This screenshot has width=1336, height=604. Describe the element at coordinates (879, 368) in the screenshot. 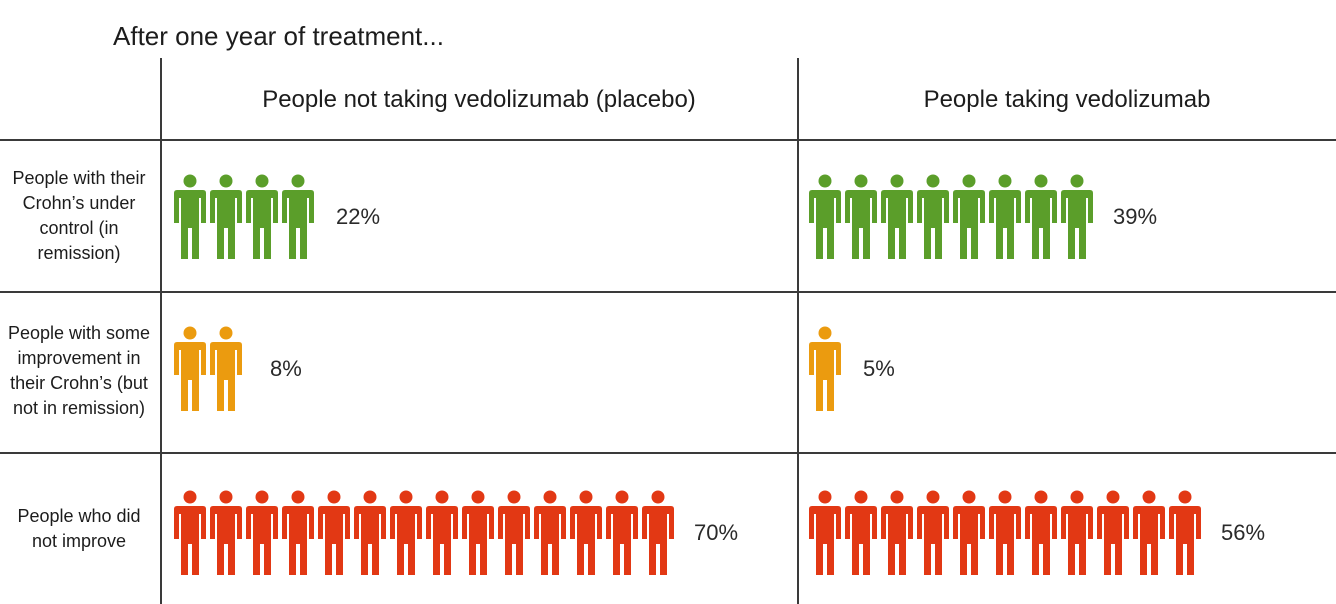

I see `value-label: 5%` at that location.